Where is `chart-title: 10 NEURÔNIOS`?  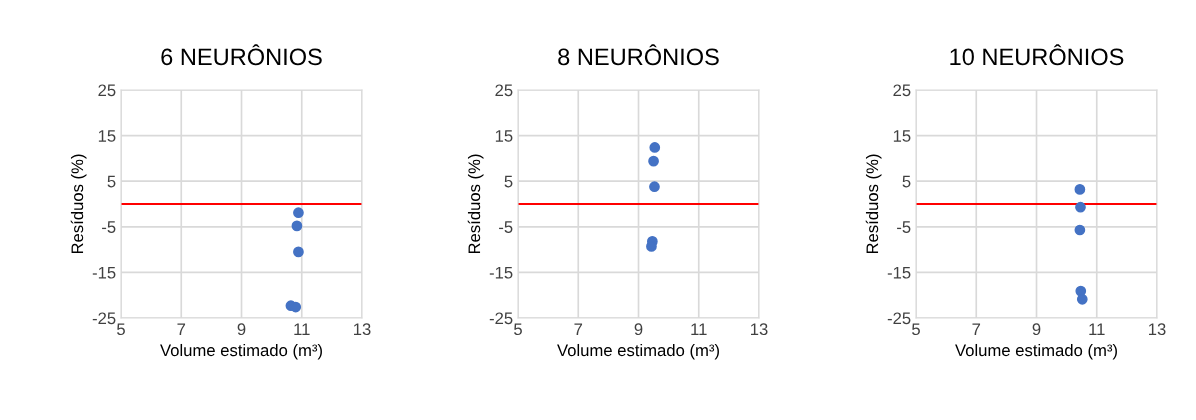
chart-title: 10 NEURÔNIOS is located at coordinates (1037, 55).